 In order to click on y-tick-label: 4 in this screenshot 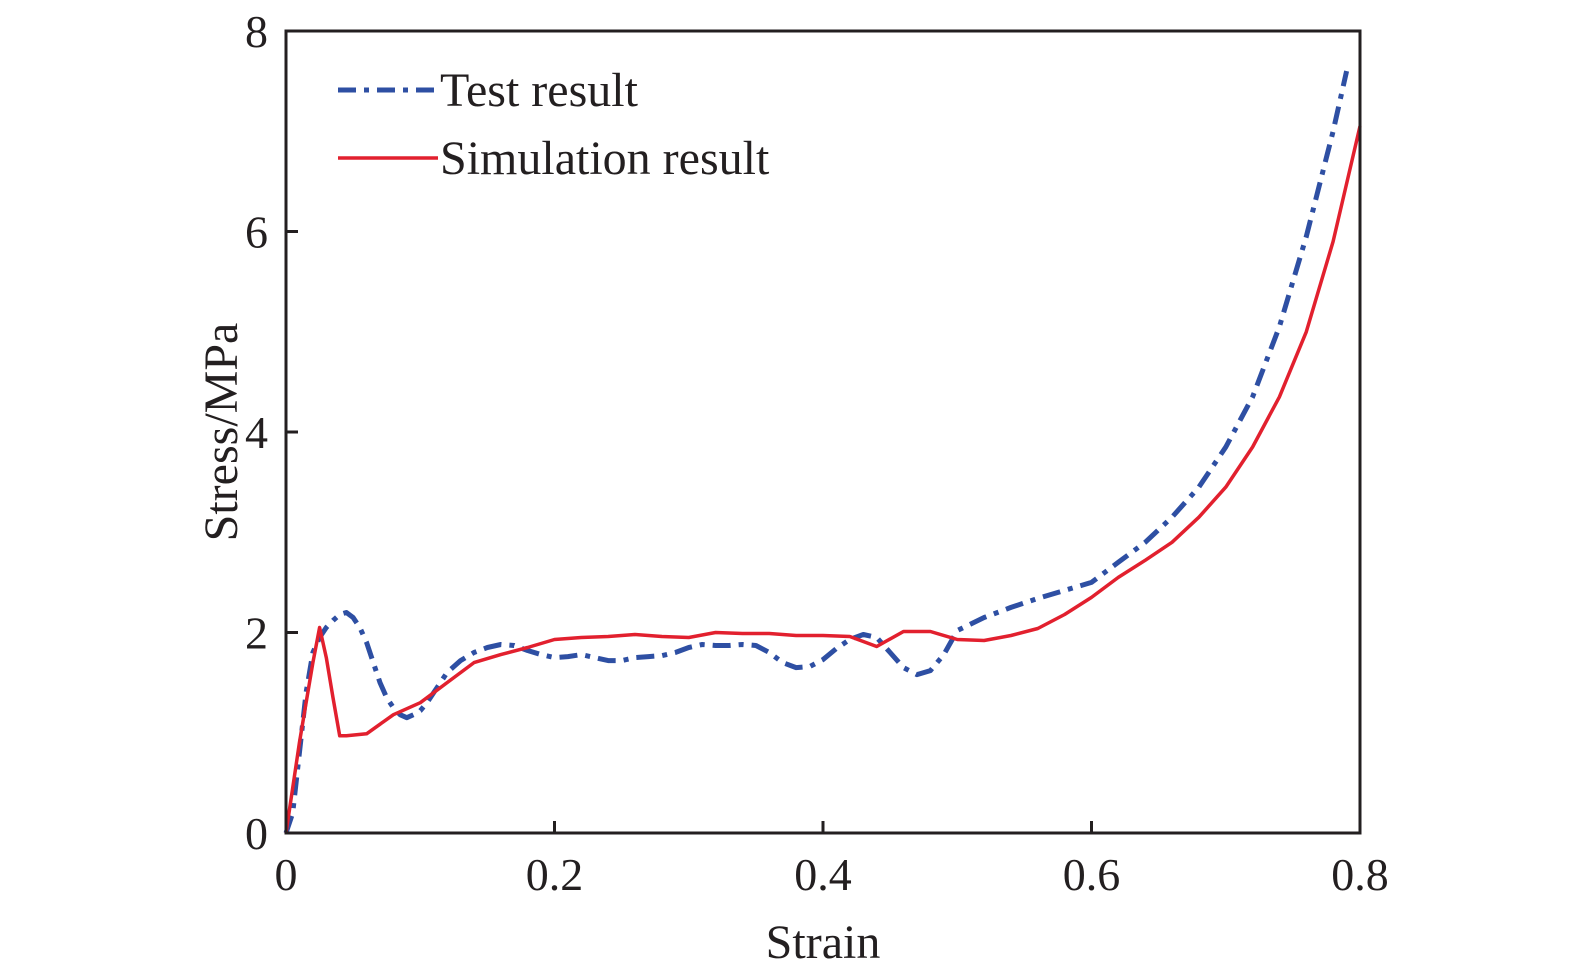, I will do `click(256, 432)`.